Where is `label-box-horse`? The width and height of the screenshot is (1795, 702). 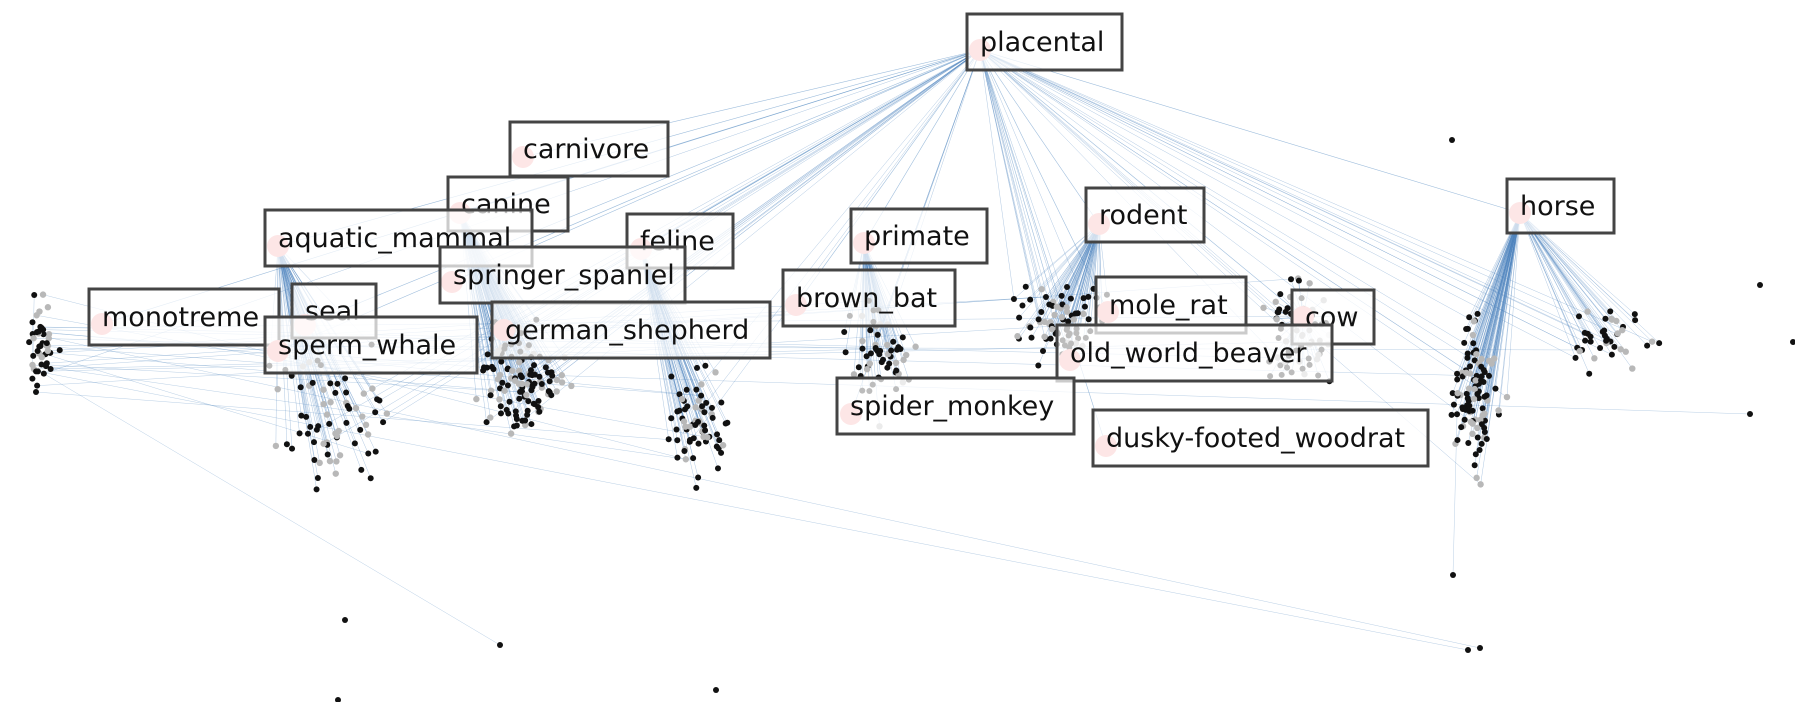 label-box-horse is located at coordinates (1560, 206).